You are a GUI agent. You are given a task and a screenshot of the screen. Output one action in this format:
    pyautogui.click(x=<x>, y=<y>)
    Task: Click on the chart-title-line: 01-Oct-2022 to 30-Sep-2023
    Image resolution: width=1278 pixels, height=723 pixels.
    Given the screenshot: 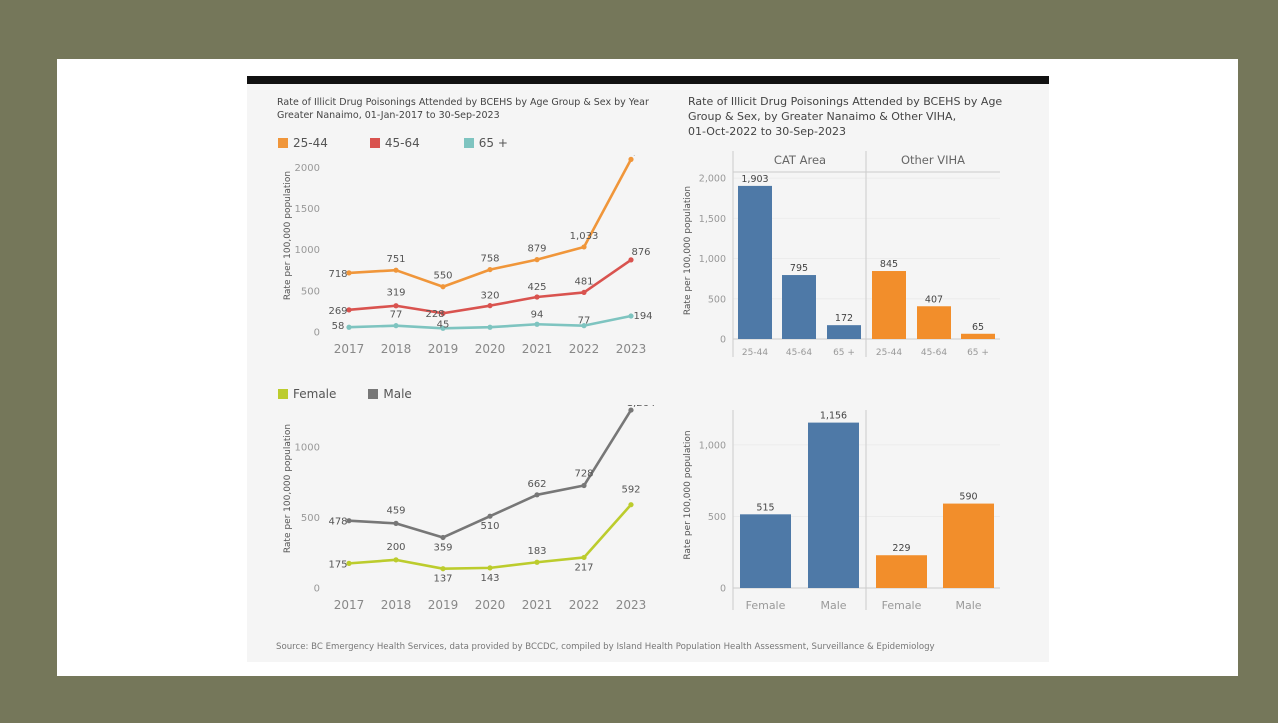 What is the action you would take?
    pyautogui.click(x=767, y=131)
    